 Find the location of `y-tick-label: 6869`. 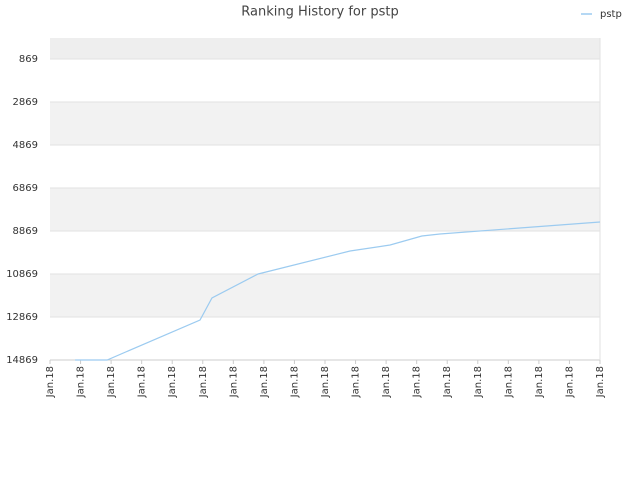

y-tick-label: 6869 is located at coordinates (25, 188).